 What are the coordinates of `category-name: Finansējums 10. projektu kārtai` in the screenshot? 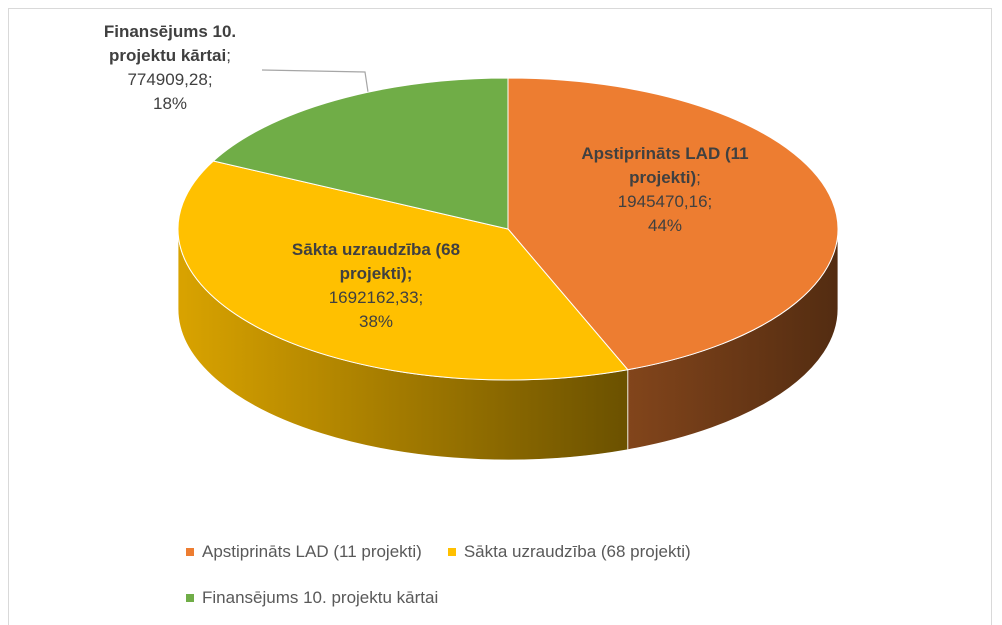 It's located at (170, 43).